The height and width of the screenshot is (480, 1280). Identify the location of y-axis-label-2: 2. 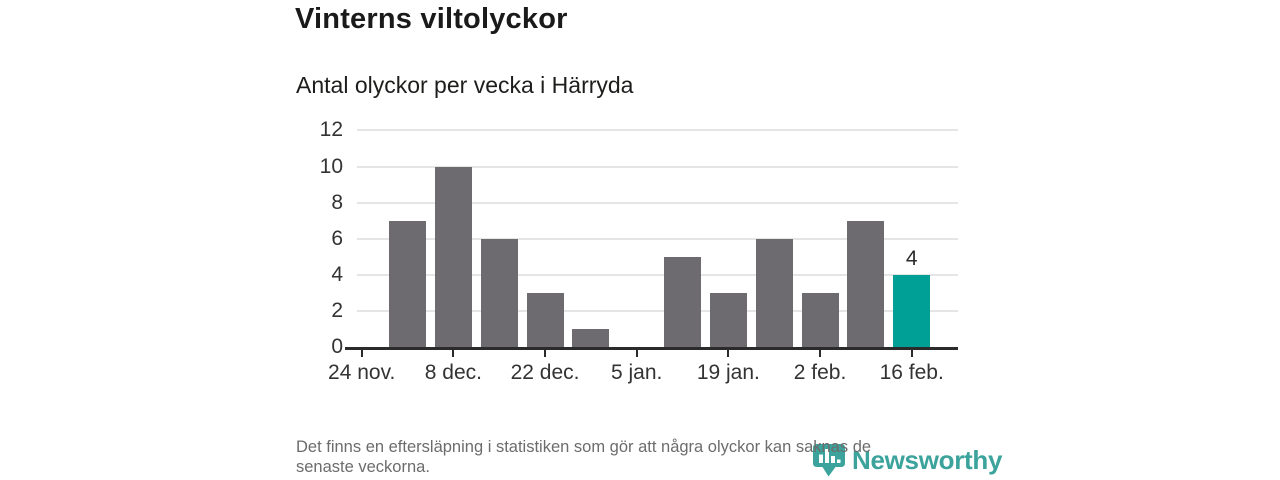
(337, 310).